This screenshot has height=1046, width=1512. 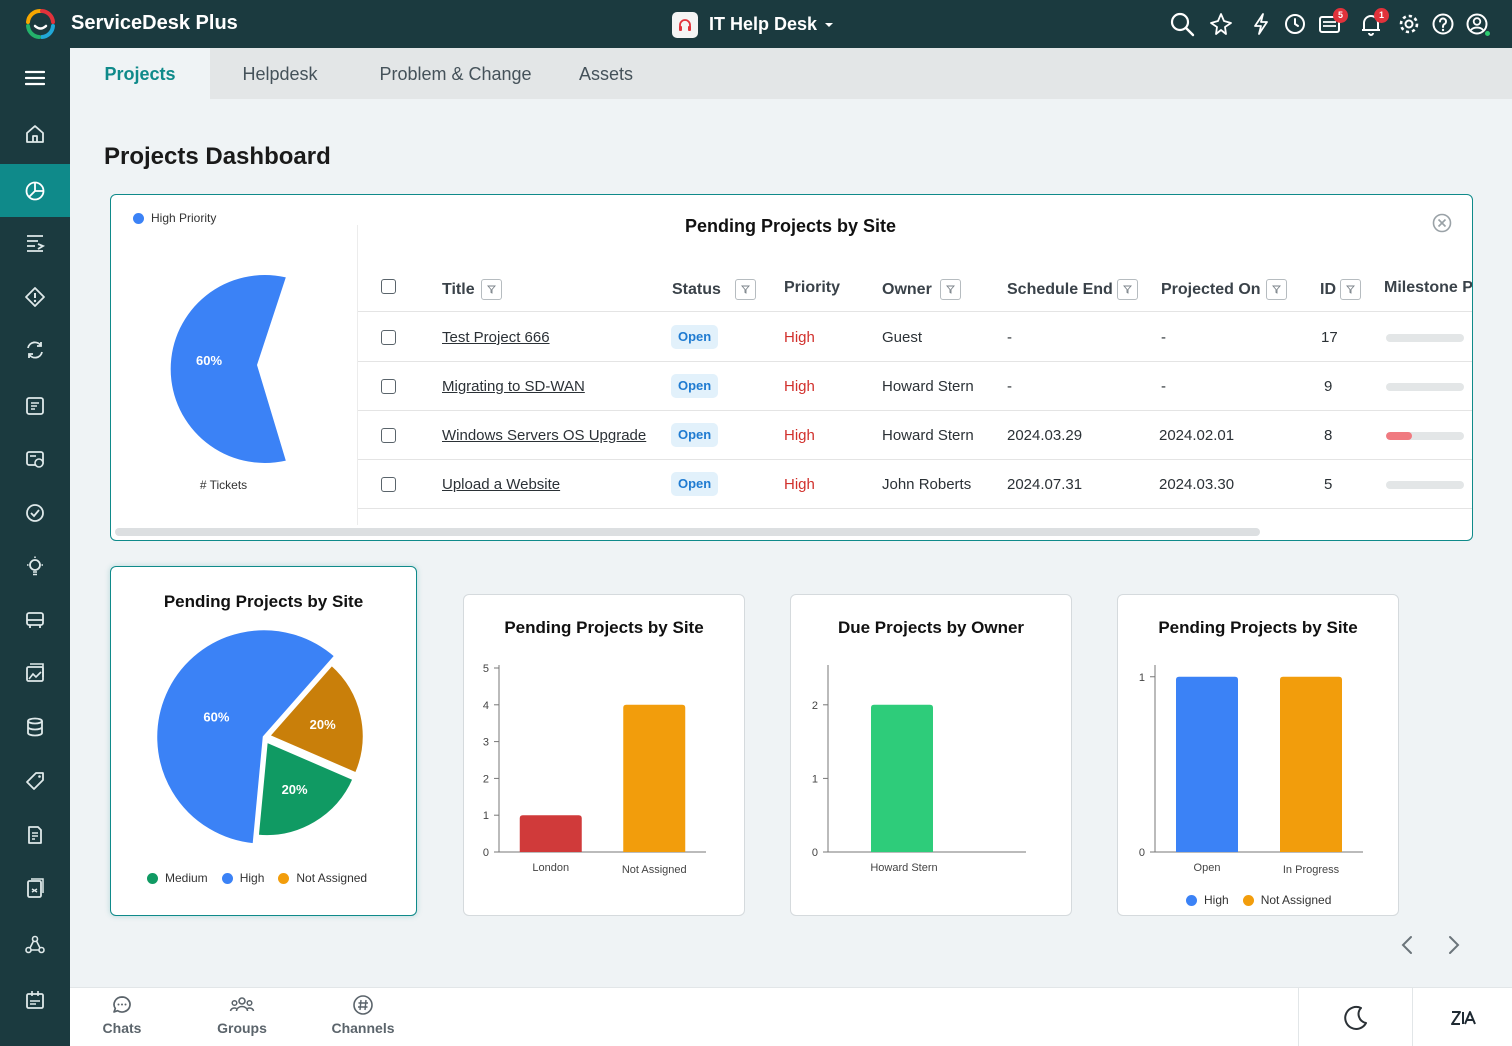 I want to click on bar-chart: 0 1 2 Howard Stern, so click(x=919, y=769).